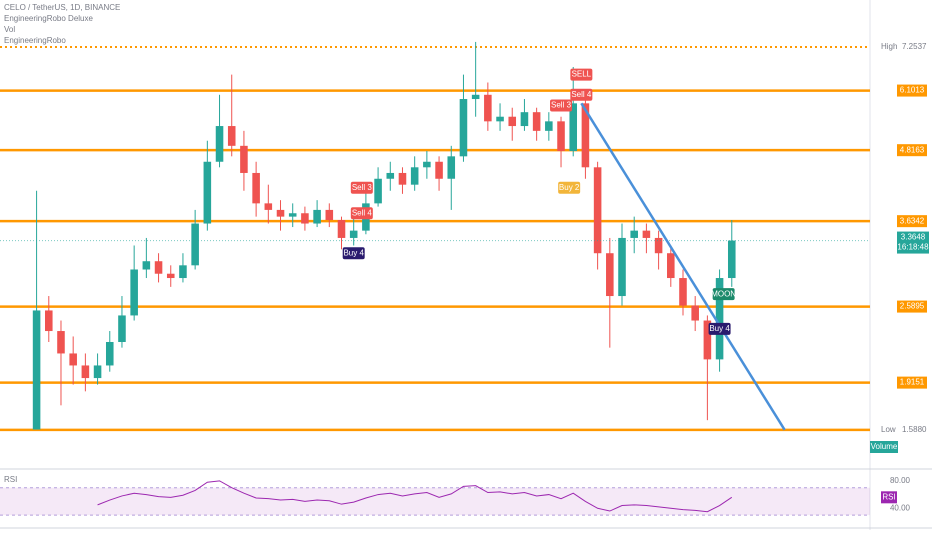  I want to click on countdown-label: 16:18:48, so click(913, 247).